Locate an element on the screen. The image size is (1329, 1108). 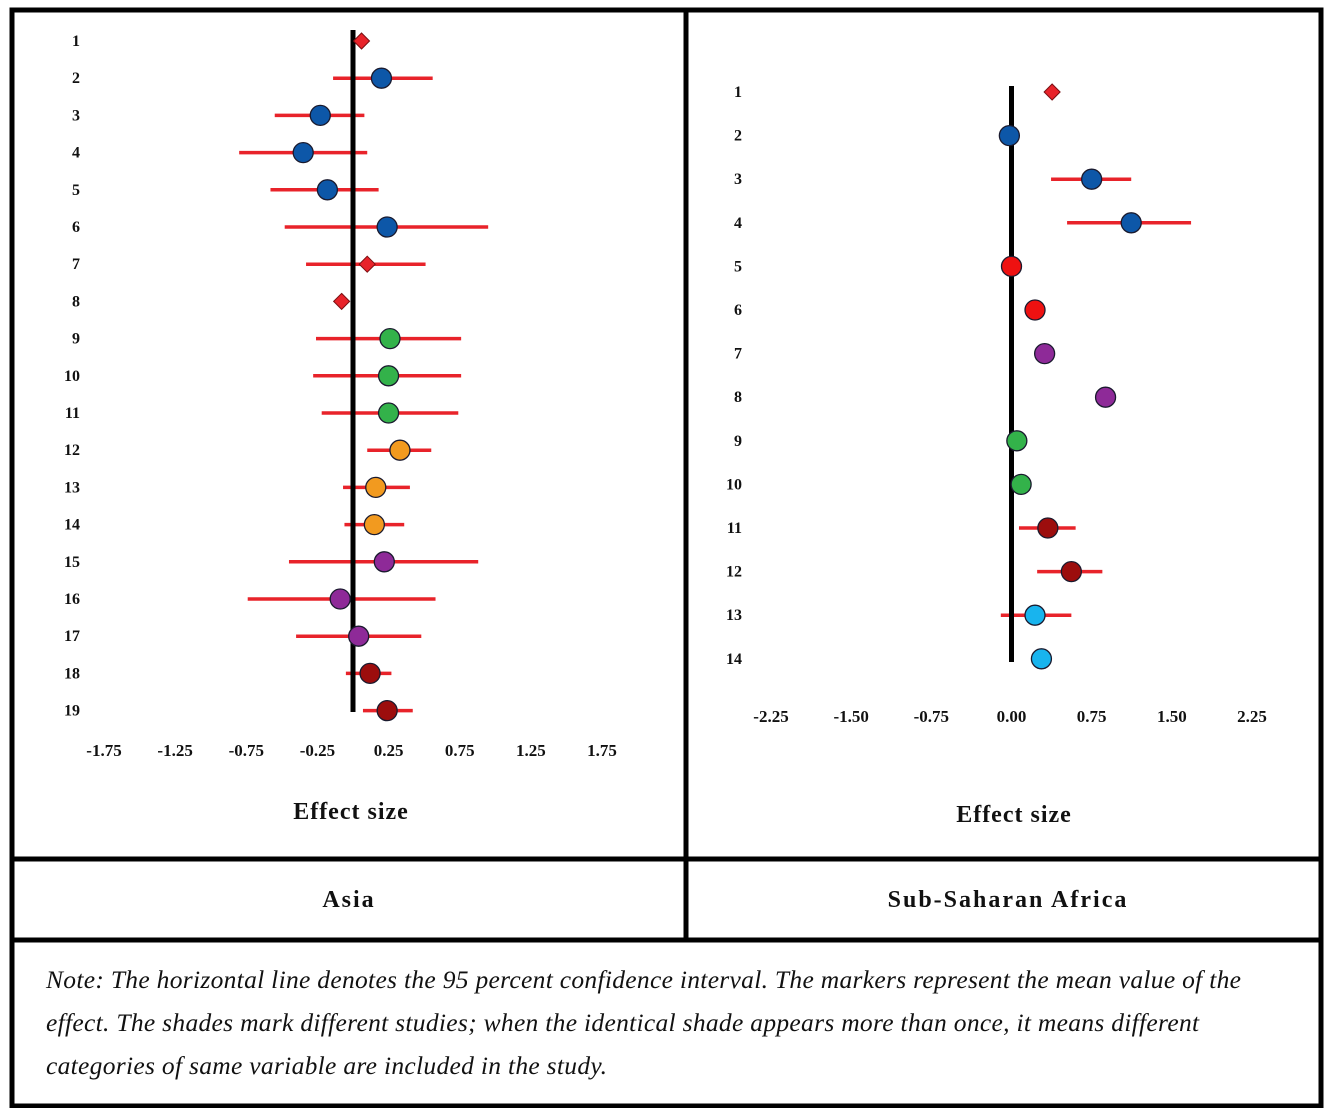
ssa-row-label: 2 is located at coordinates (738, 136).